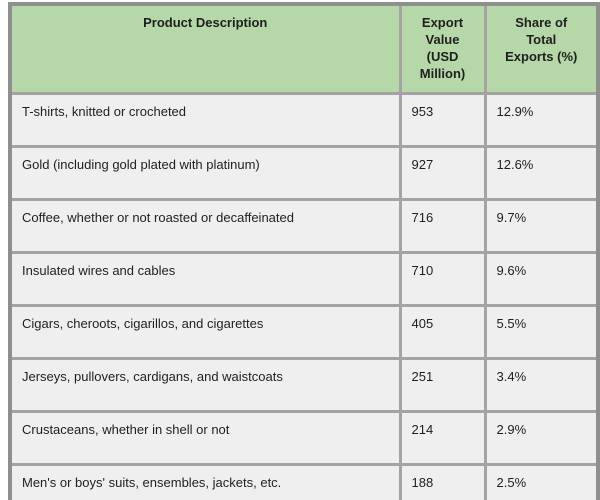 This screenshot has height=500, width=600. Describe the element at coordinates (442, 332) in the screenshot. I see `value-cell: 405` at that location.